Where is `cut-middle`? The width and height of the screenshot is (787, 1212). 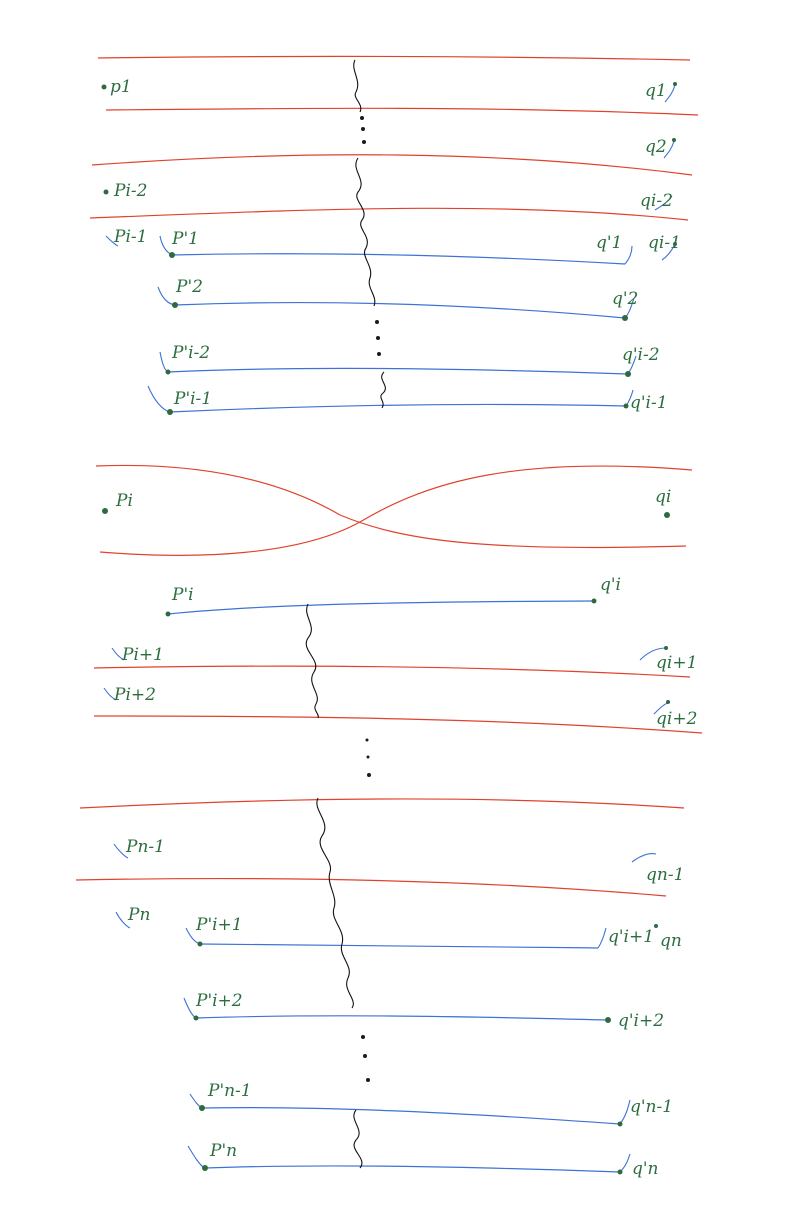
cut-middle is located at coordinates (312, 661).